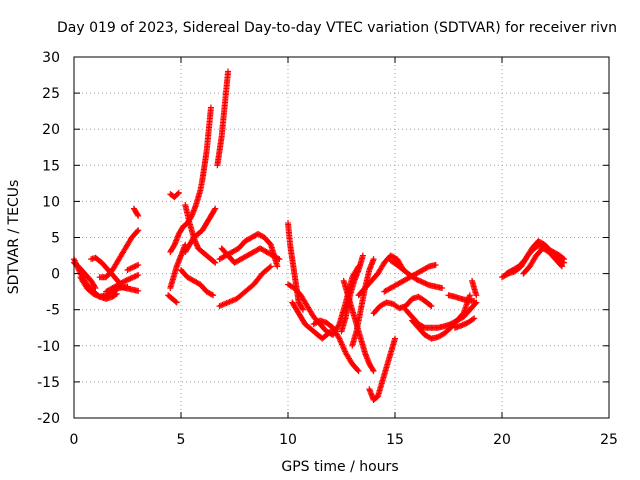 This screenshot has width=640, height=480. I want to click on y-tick-label: 10, so click(51, 202).